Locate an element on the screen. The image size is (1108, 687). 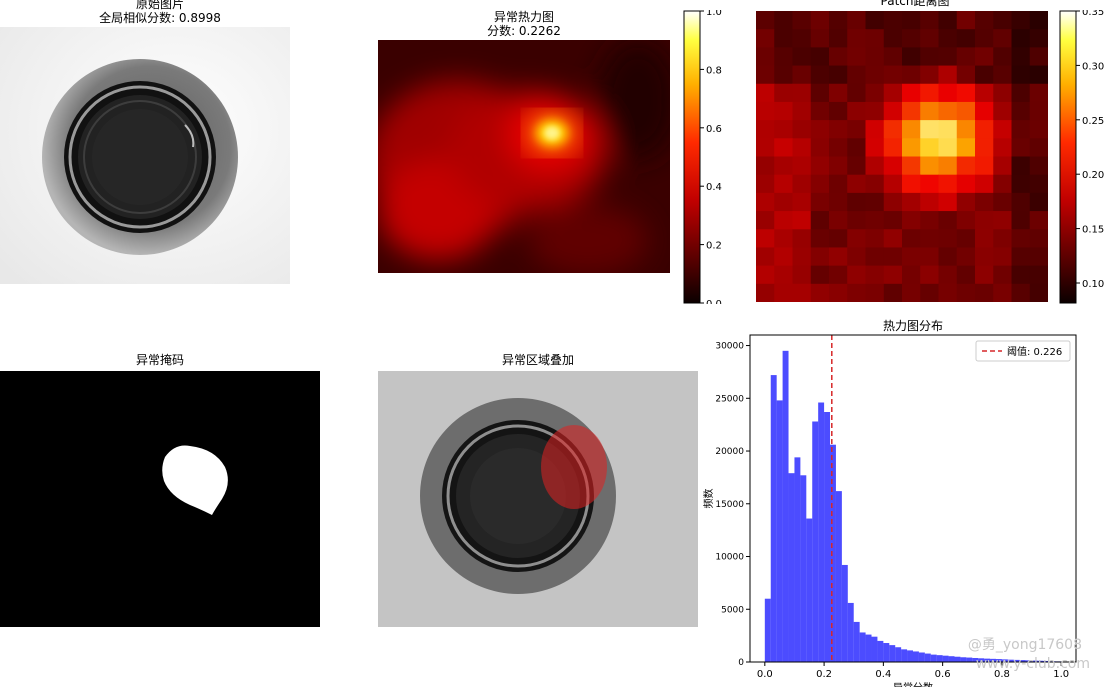
colorbar-tick-label: 0.0 is located at coordinates (714, 301).